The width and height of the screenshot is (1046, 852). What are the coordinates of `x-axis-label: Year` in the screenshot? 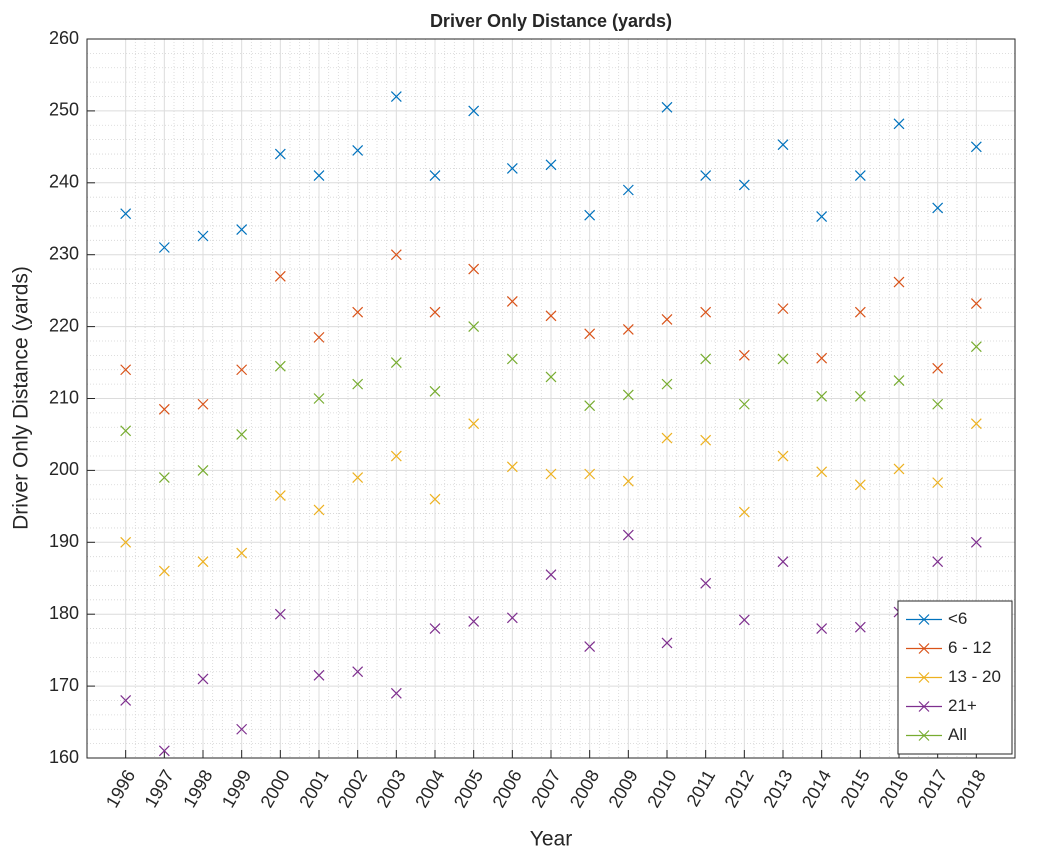 It's located at (551, 839).